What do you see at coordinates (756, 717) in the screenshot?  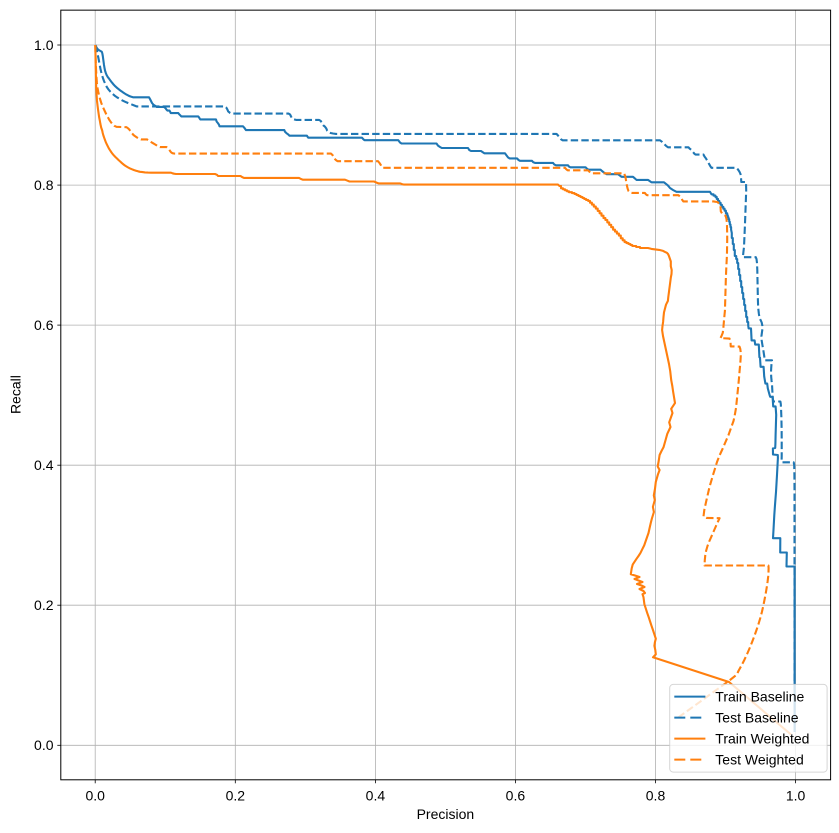 I see `svg-text: Test Baseline` at bounding box center [756, 717].